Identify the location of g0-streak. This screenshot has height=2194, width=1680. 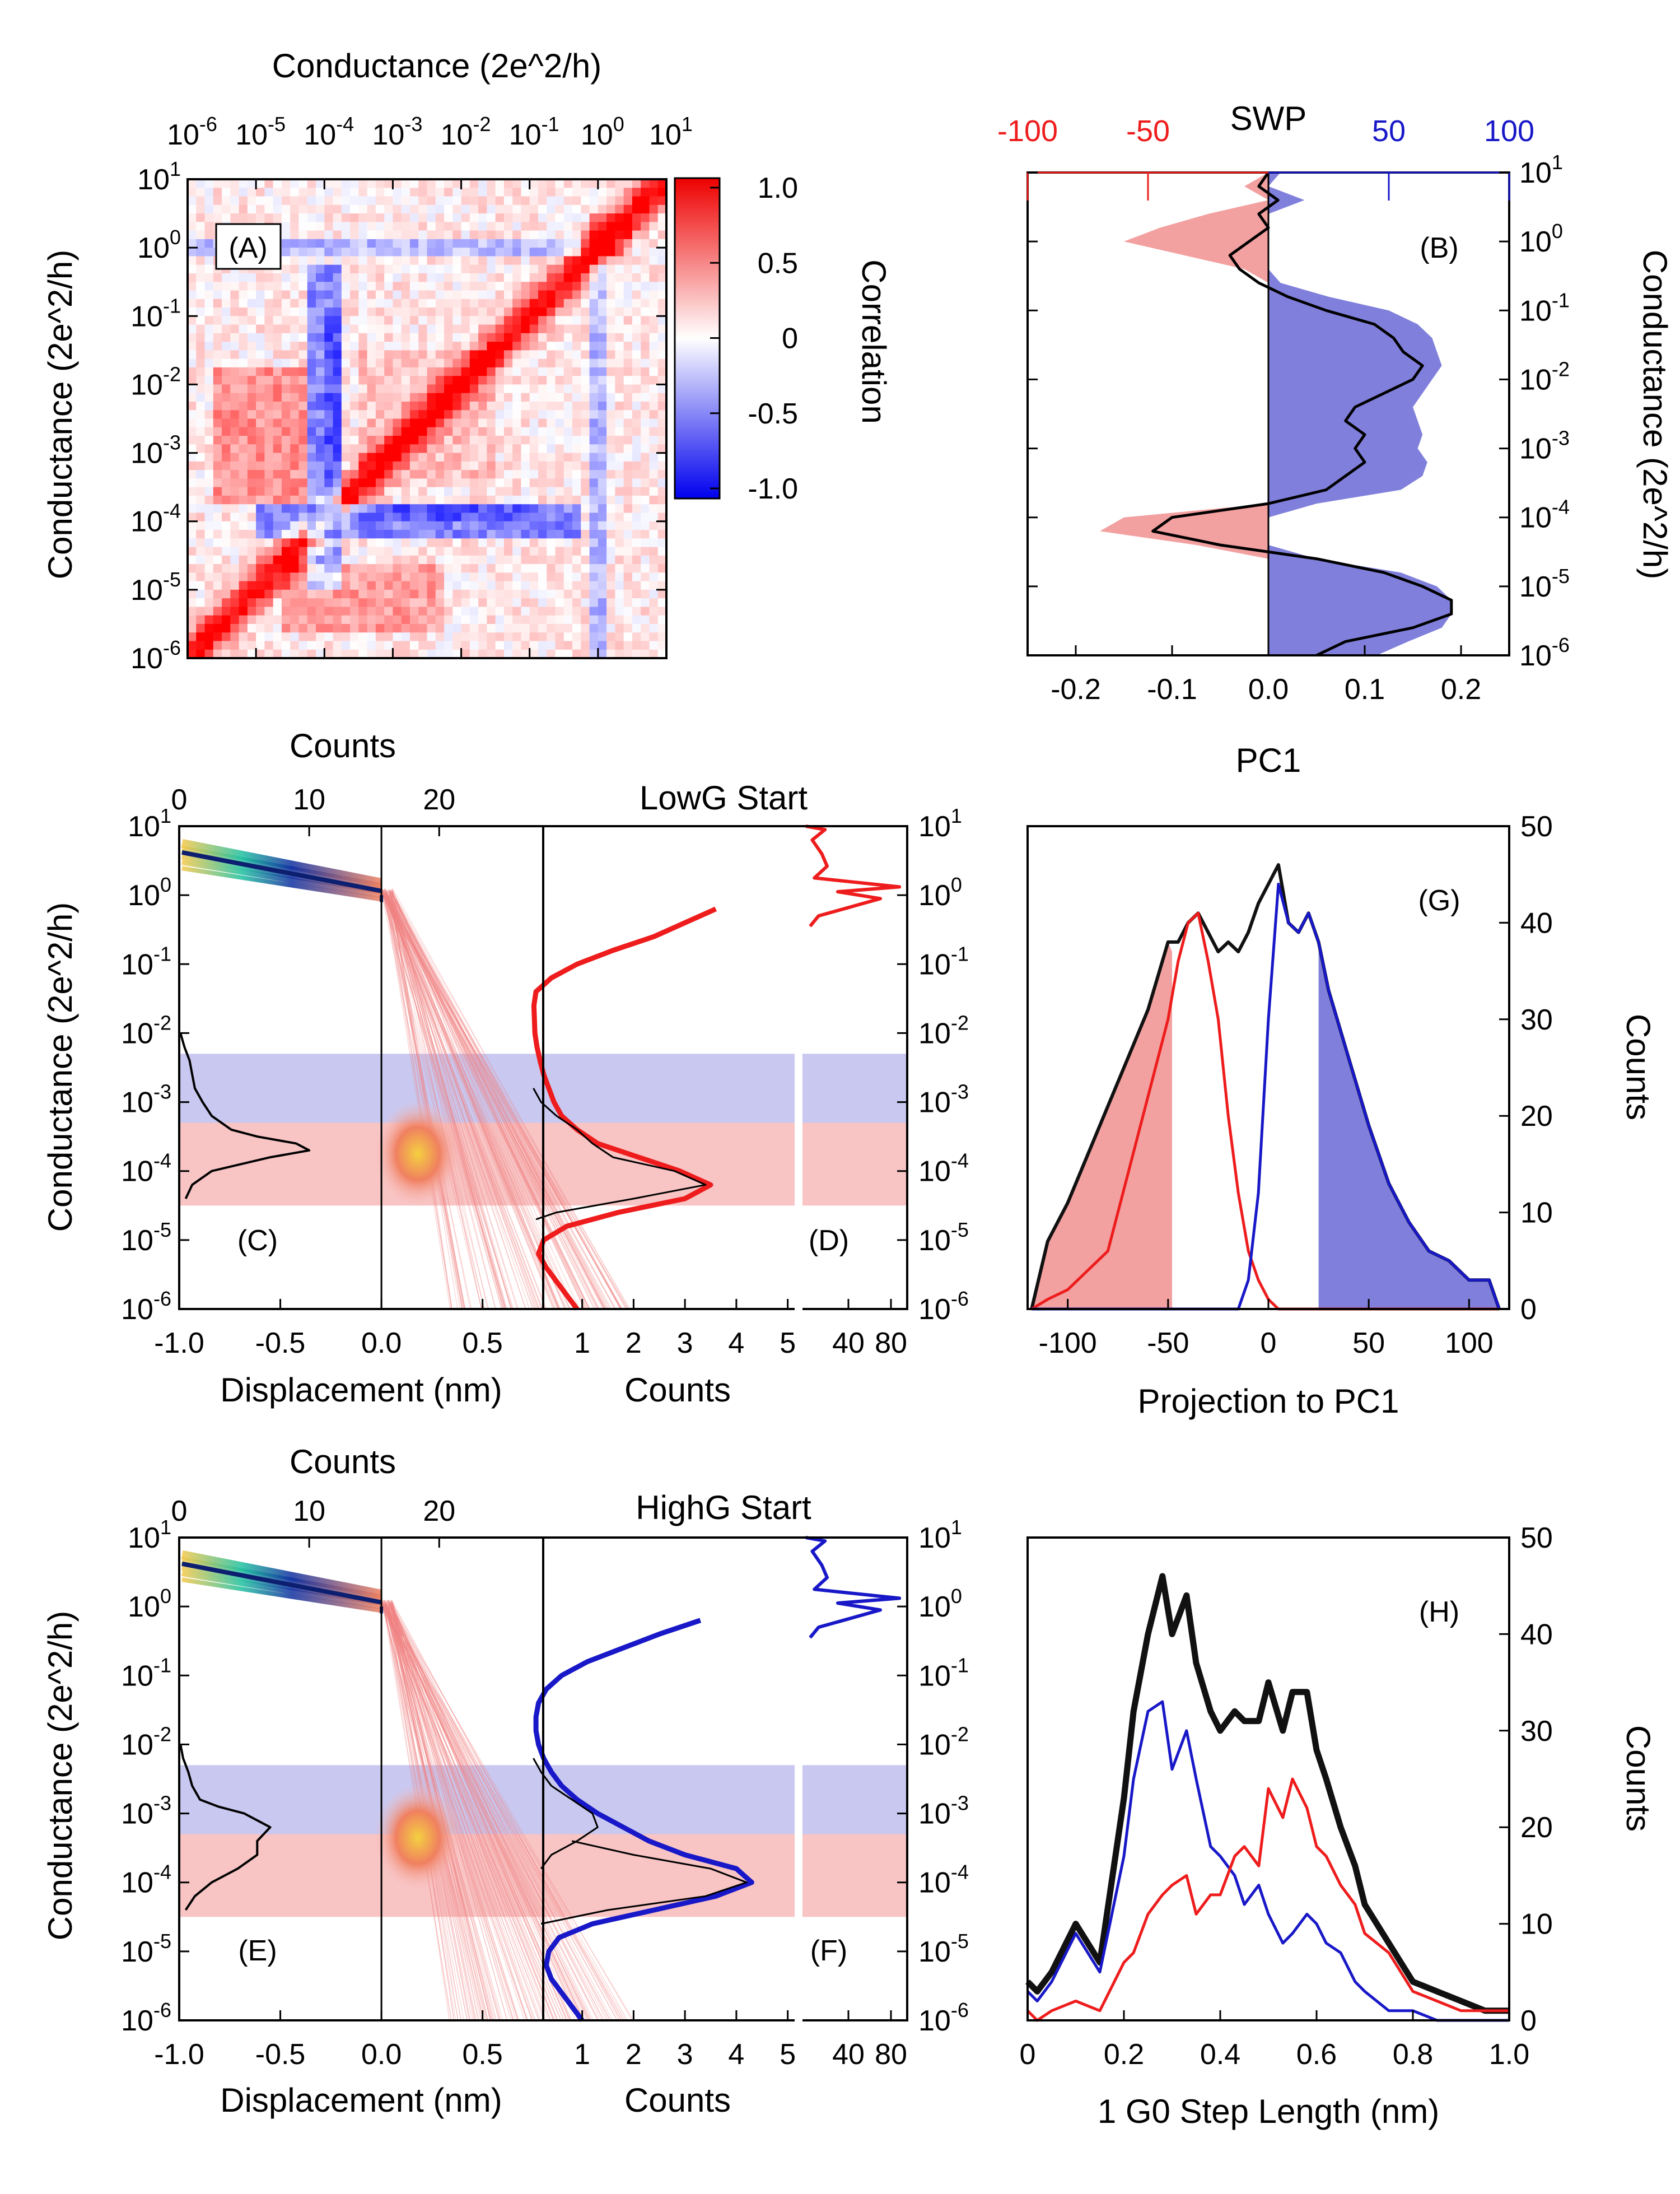
(282, 884).